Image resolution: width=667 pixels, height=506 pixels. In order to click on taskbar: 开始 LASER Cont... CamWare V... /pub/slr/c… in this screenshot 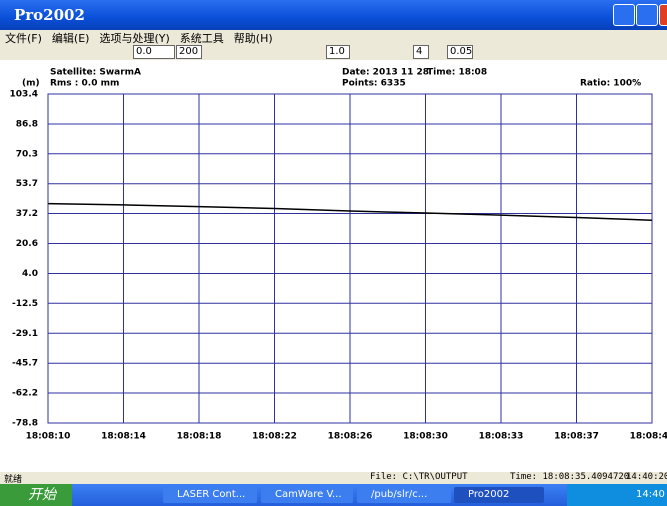, I will do `click(333, 495)`.